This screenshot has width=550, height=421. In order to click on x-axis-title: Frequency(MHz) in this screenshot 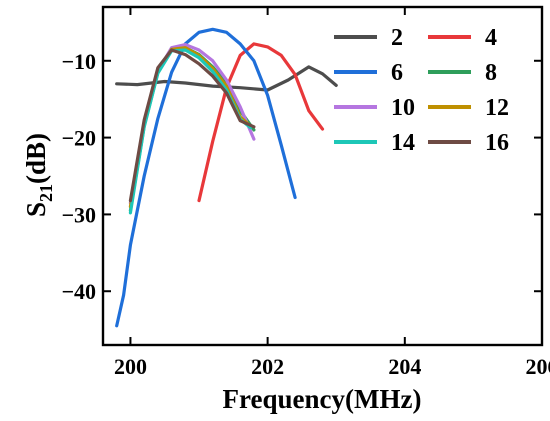, I will do `click(322, 399)`.